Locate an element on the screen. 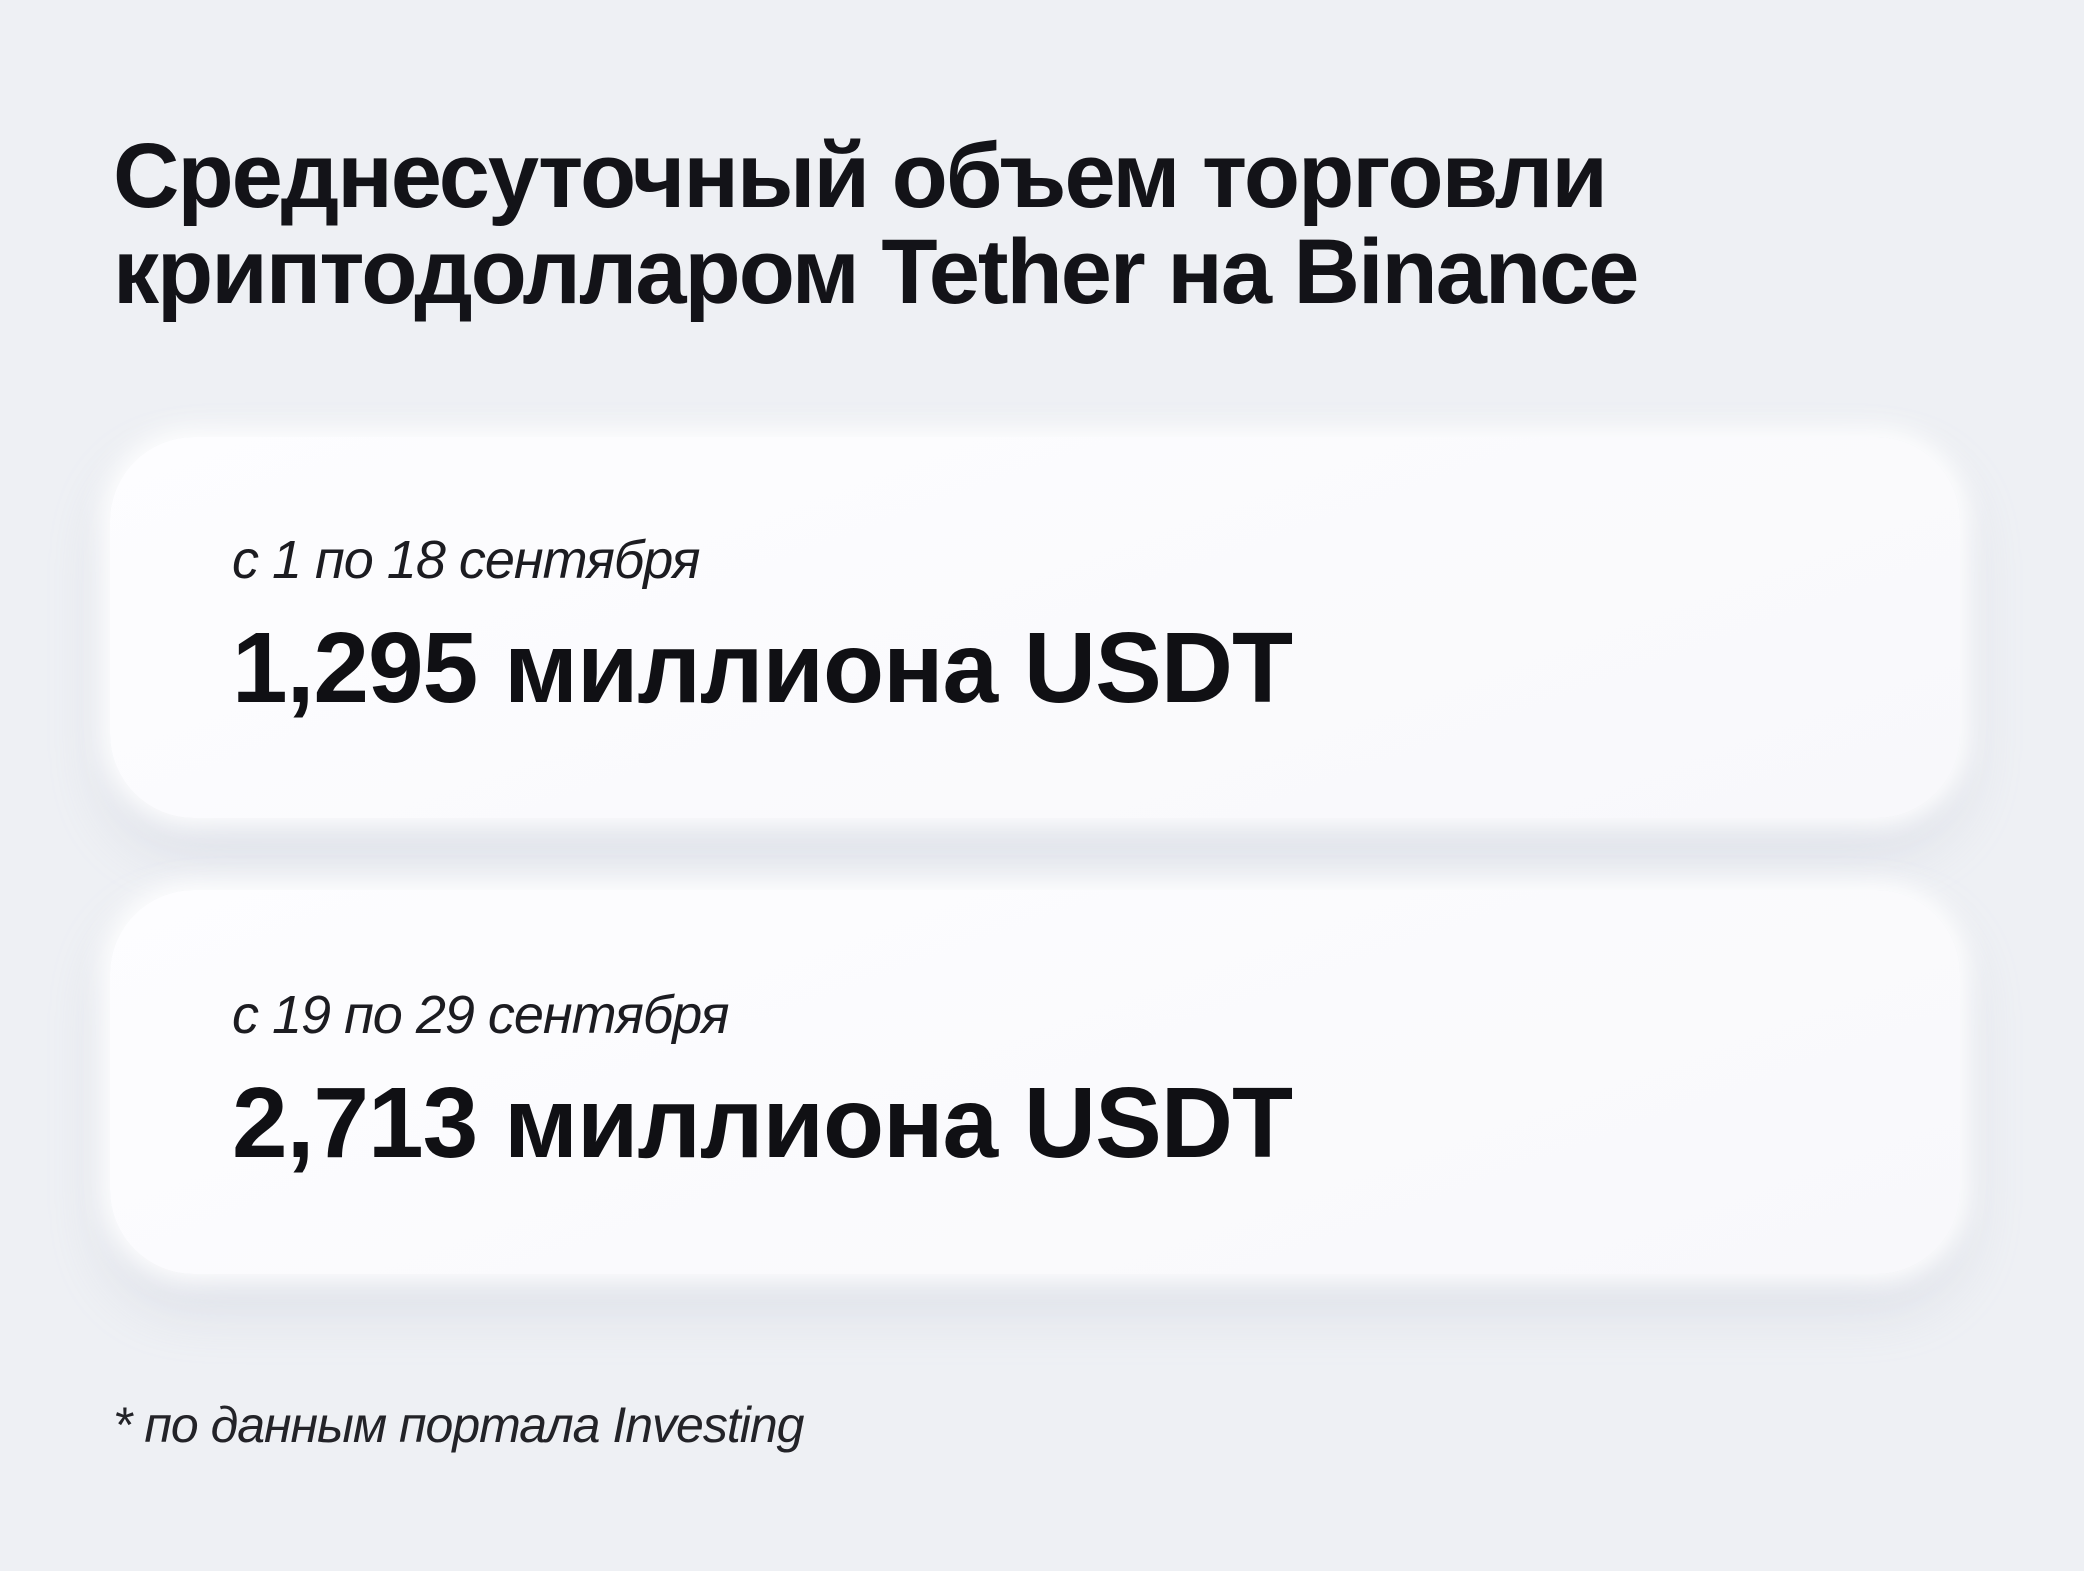  stat-period-label: с 1 по 18 сентября is located at coordinates (466, 560).